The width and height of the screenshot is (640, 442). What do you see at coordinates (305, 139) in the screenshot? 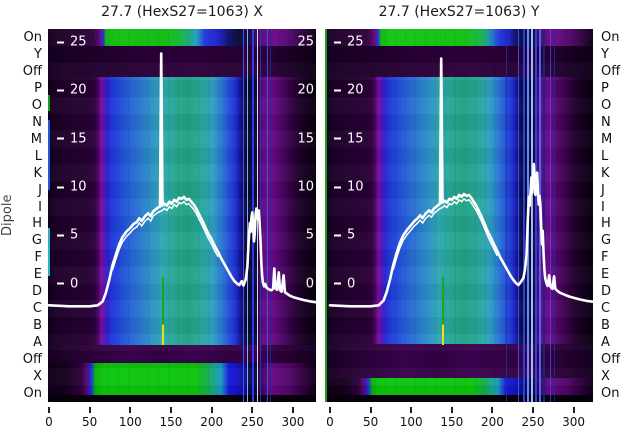
I see `inner-value-tick-right: 15` at bounding box center [305, 139].